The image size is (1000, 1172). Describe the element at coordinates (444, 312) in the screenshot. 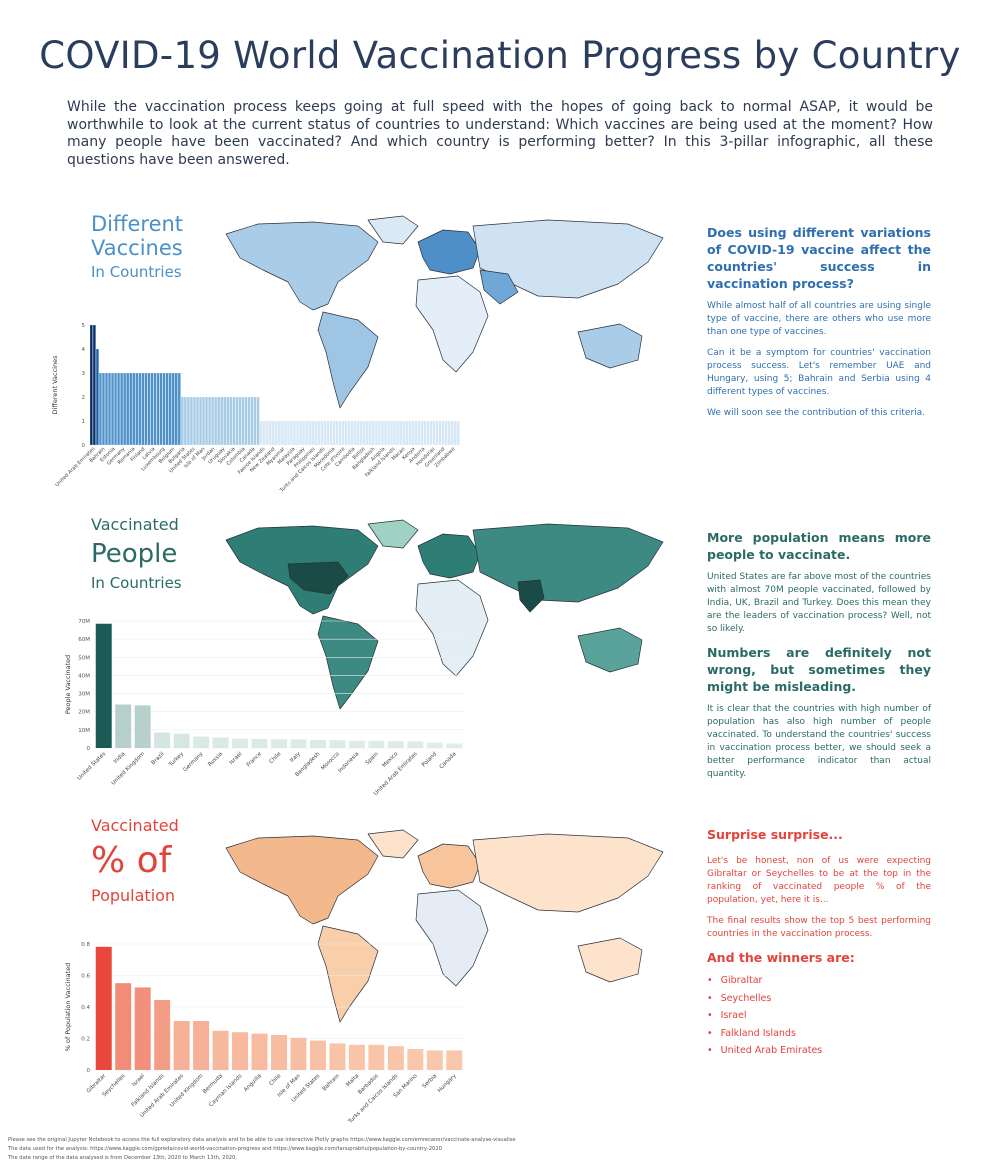

I see `world-map-vaccines` at that location.